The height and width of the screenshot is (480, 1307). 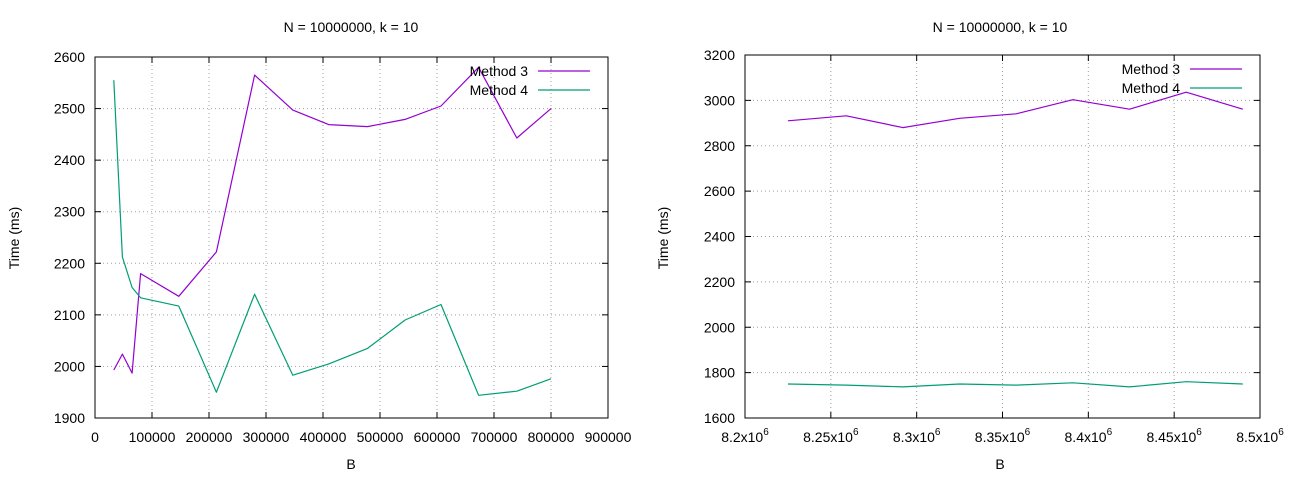 What do you see at coordinates (1089, 436) in the screenshot?
I see `x-tick-label: 8.4x10⁶` at bounding box center [1089, 436].